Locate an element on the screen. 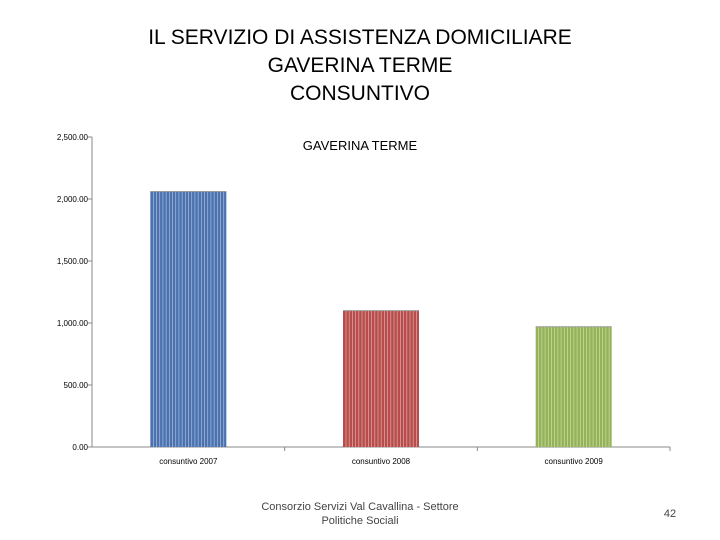 Image resolution: width=720 pixels, height=540 pixels. y-tick-label: 1,500.00 is located at coordinates (73, 261).